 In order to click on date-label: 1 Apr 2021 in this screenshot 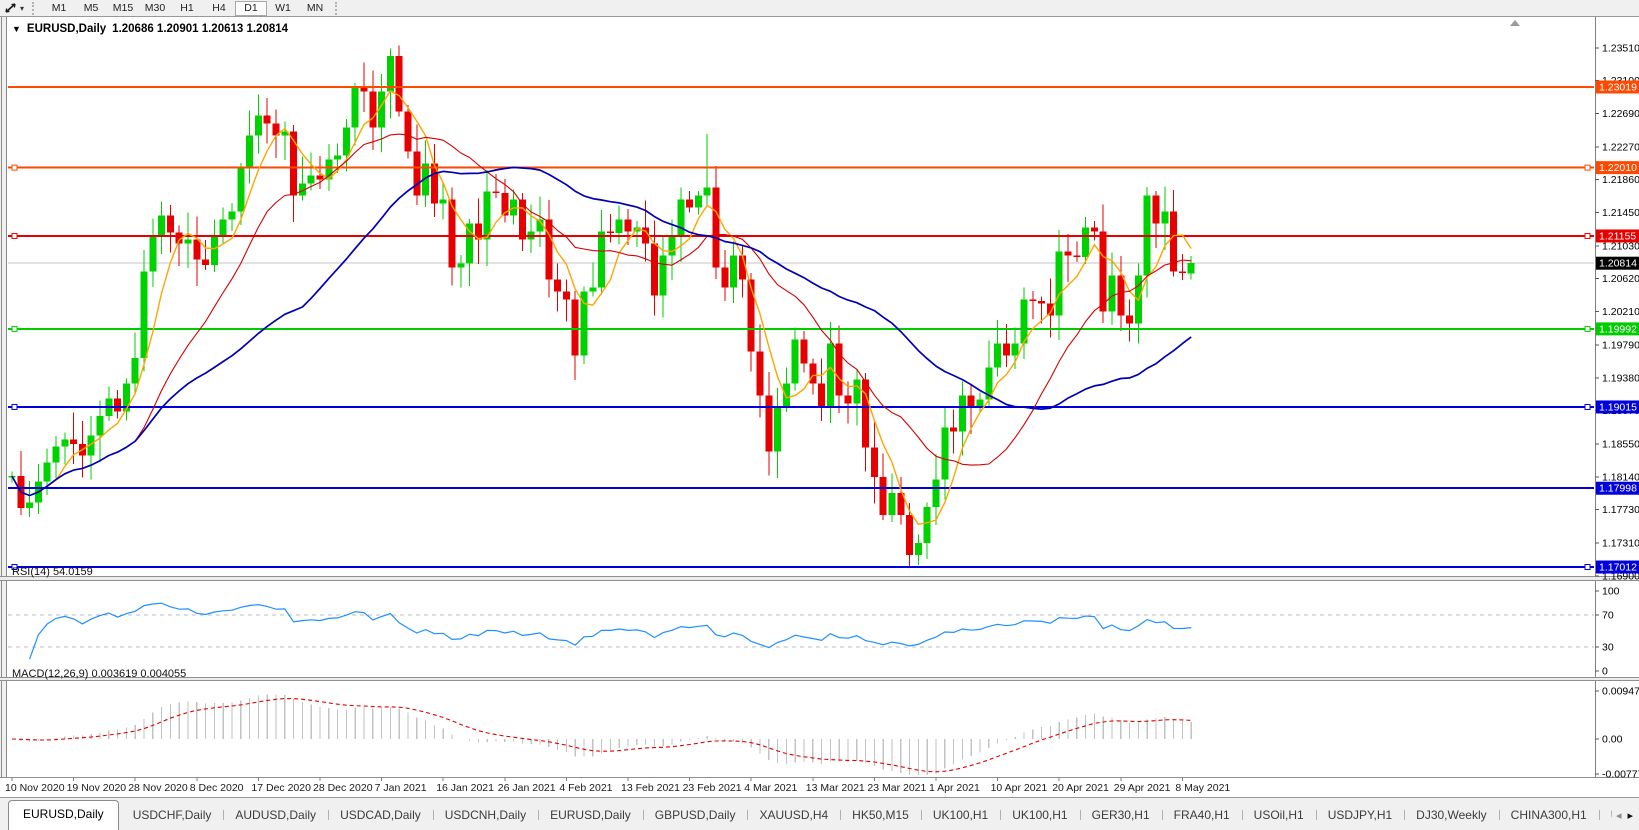, I will do `click(954, 788)`.